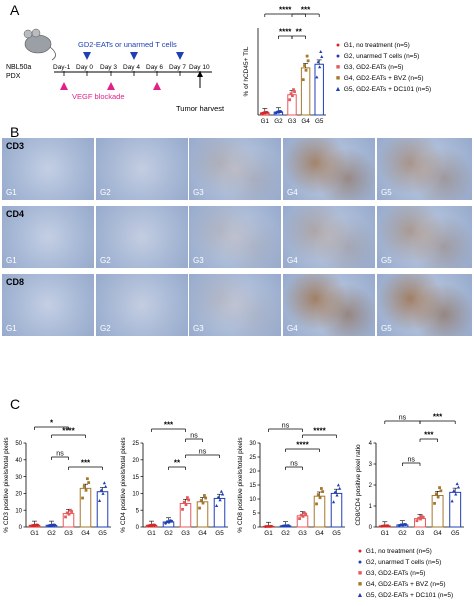  I want to click on legend-marker-icon: ▲, so click(338, 89).